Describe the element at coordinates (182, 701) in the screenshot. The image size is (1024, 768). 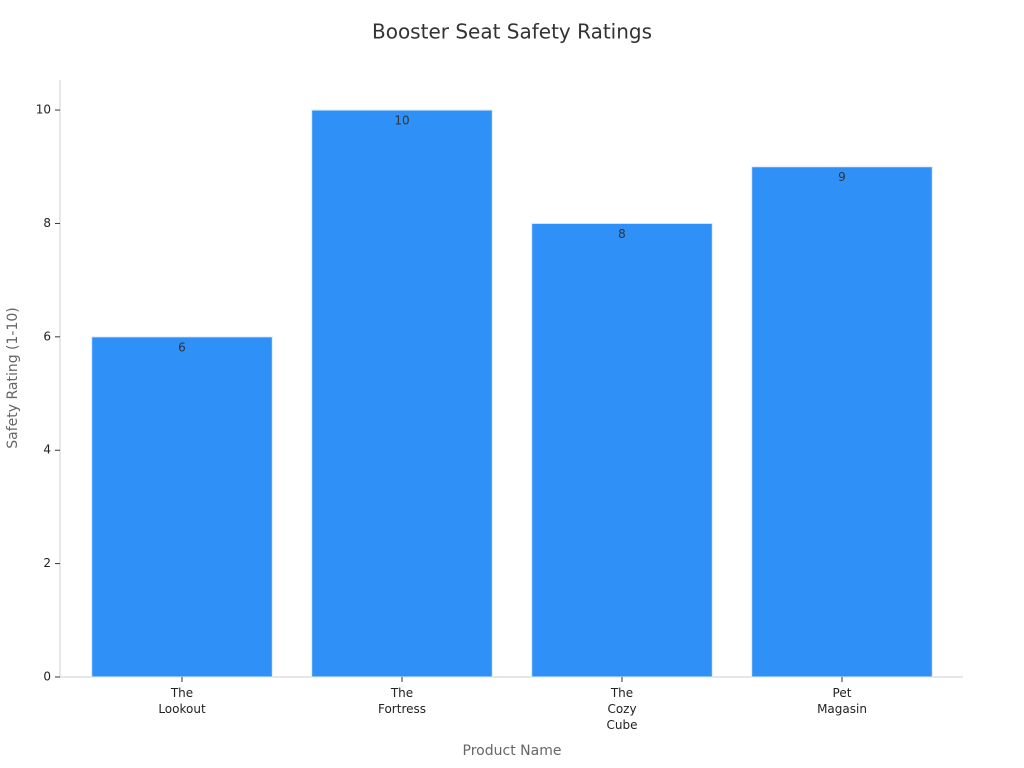
I see `x-tick-label: The Lookout` at that location.